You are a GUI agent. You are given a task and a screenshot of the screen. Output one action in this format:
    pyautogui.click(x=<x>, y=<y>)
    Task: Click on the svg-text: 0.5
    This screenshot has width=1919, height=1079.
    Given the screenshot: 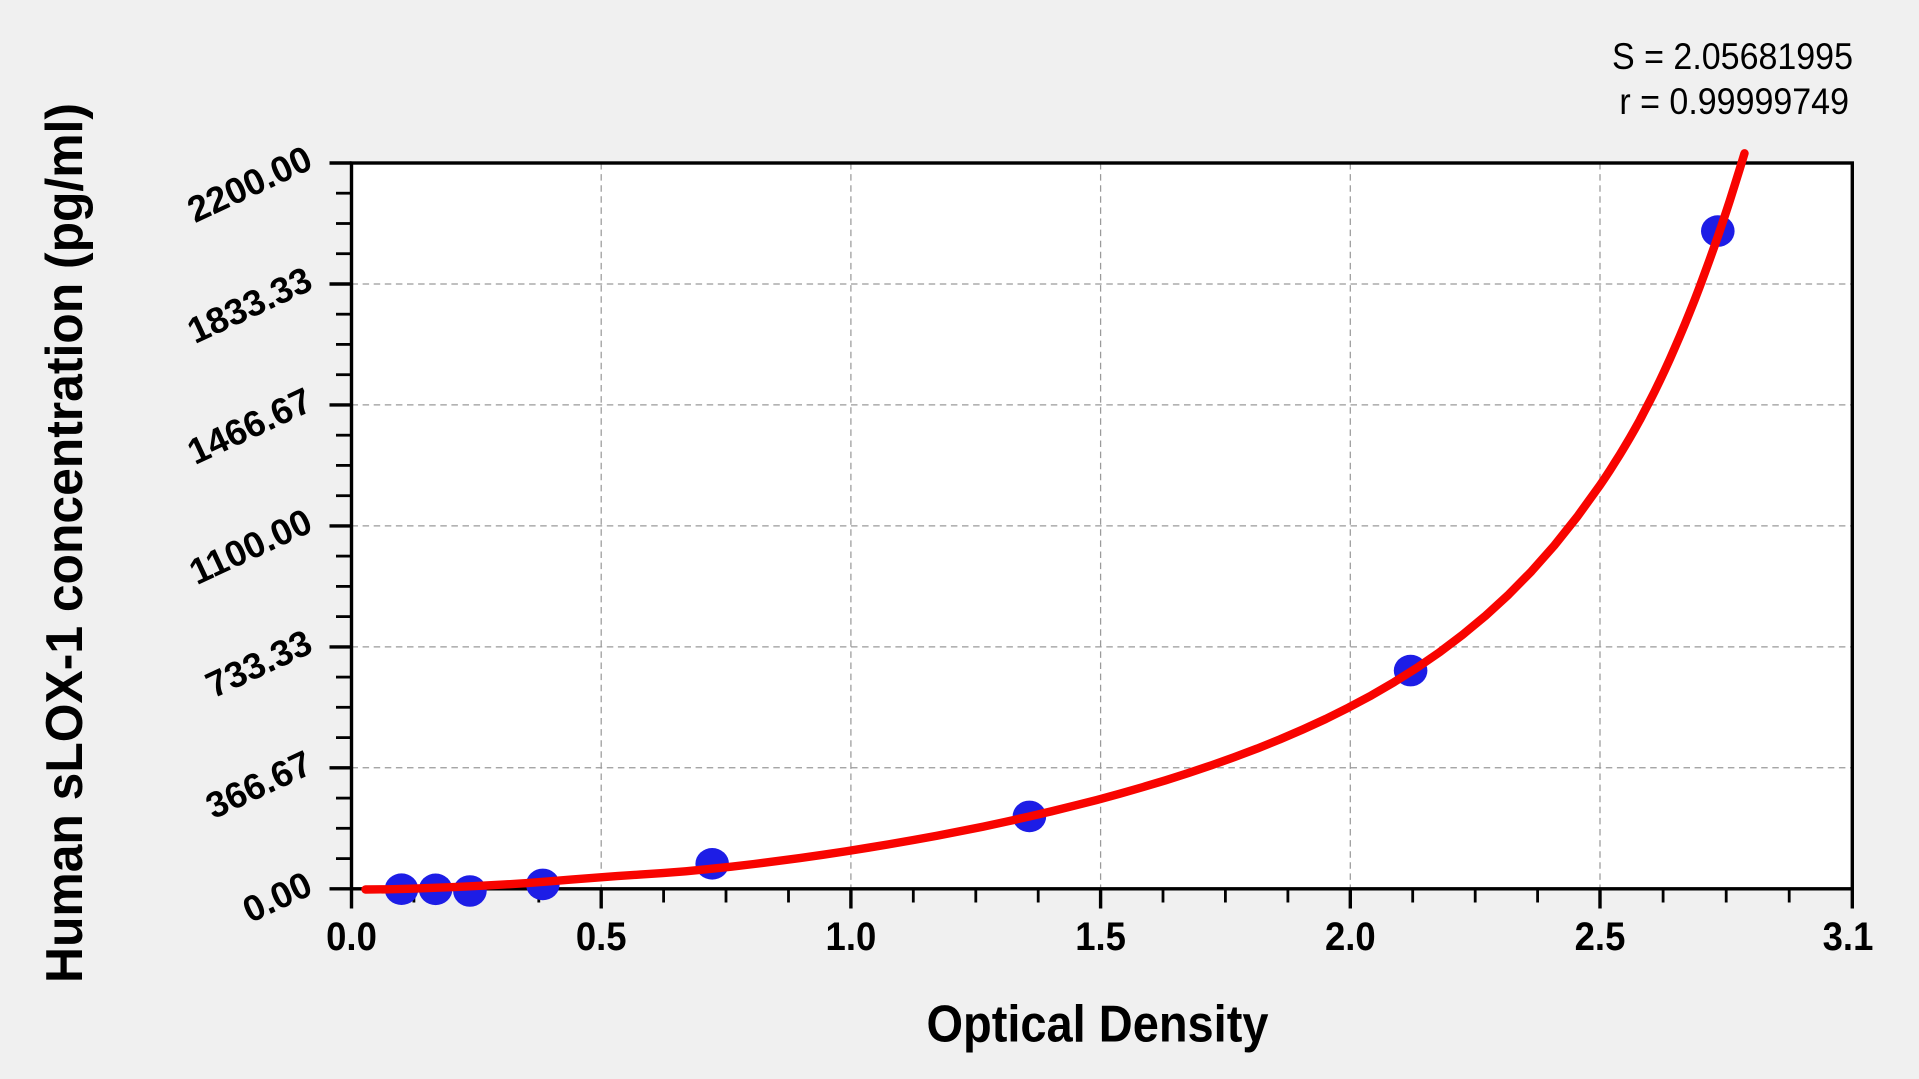 What is the action you would take?
    pyautogui.click(x=601, y=936)
    